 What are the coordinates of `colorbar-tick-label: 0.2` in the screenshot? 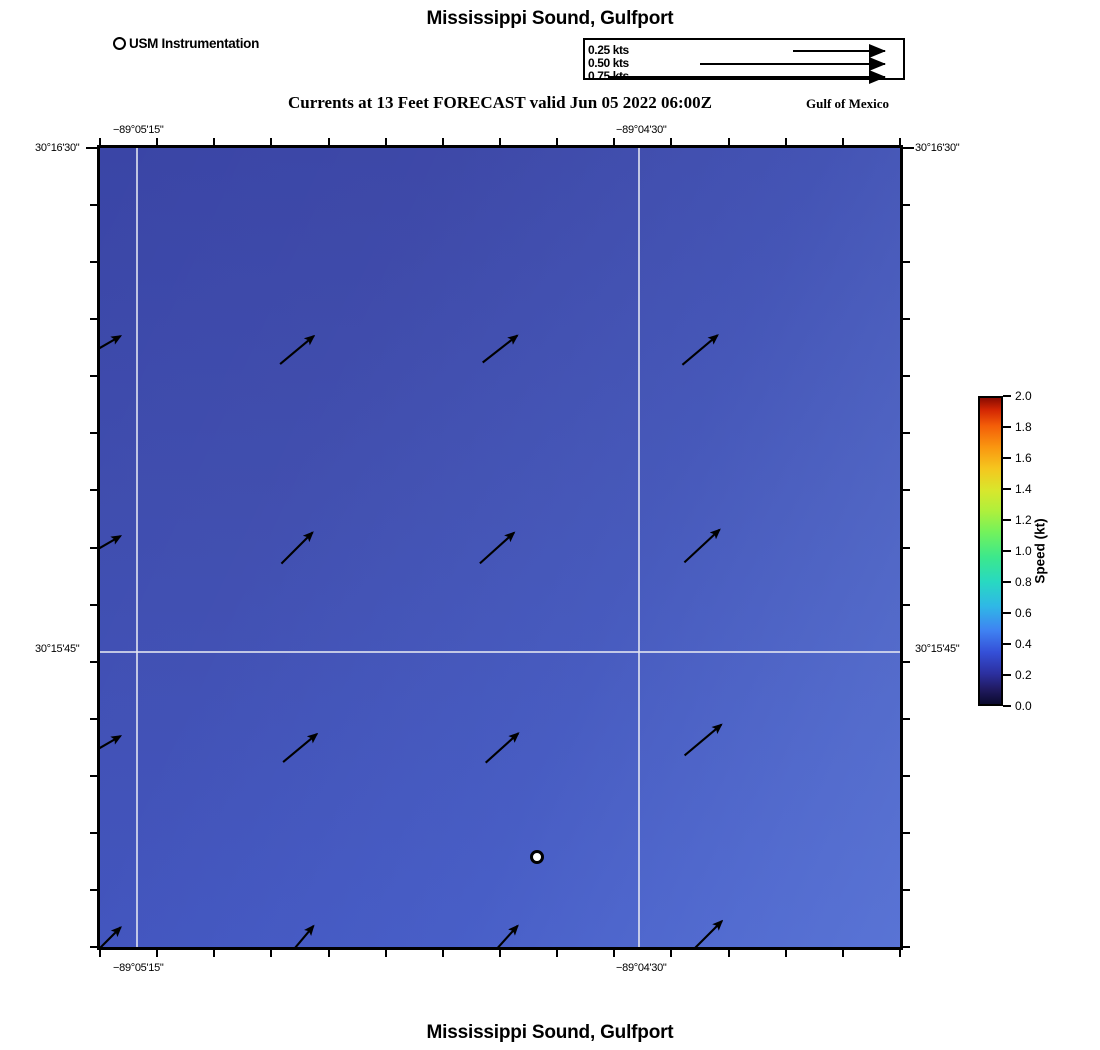 It's located at (1023, 675).